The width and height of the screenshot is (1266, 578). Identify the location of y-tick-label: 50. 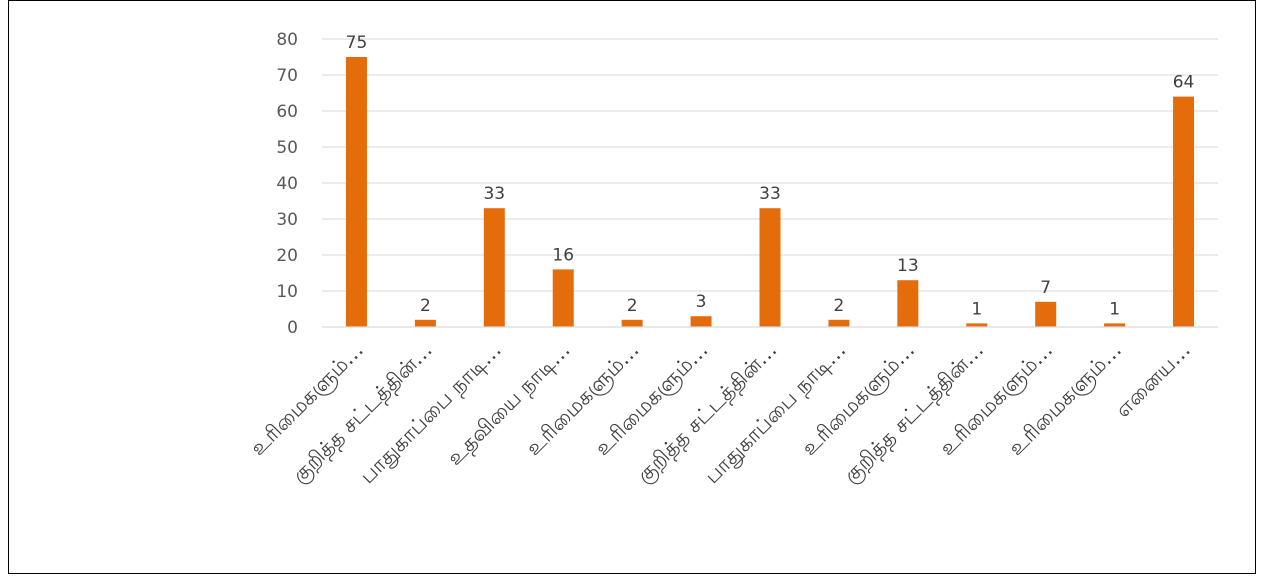
(287, 148).